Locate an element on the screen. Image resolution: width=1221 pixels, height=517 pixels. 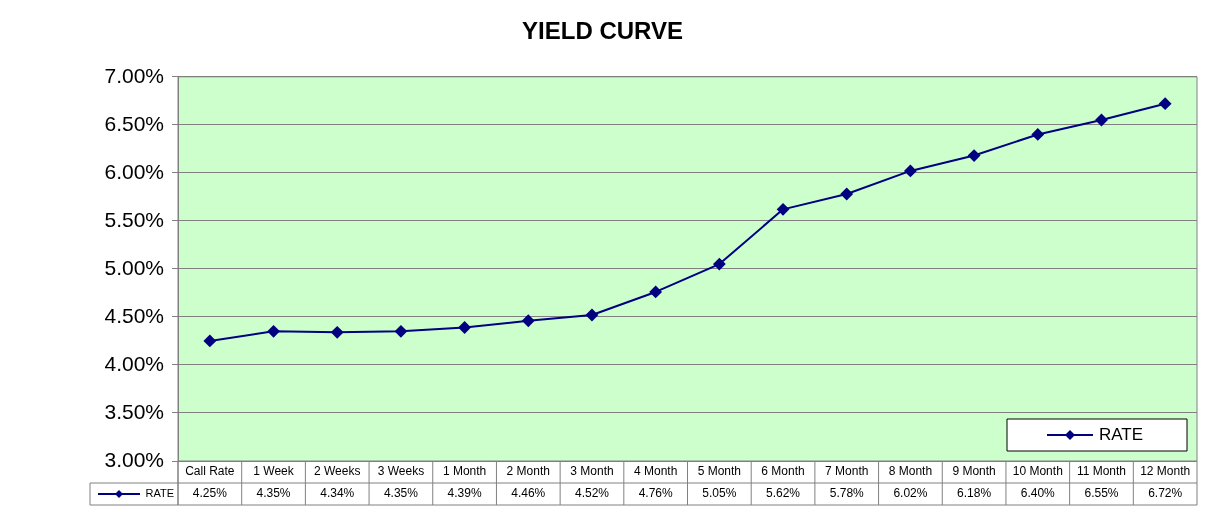
data-label: 6.02% is located at coordinates (910, 493).